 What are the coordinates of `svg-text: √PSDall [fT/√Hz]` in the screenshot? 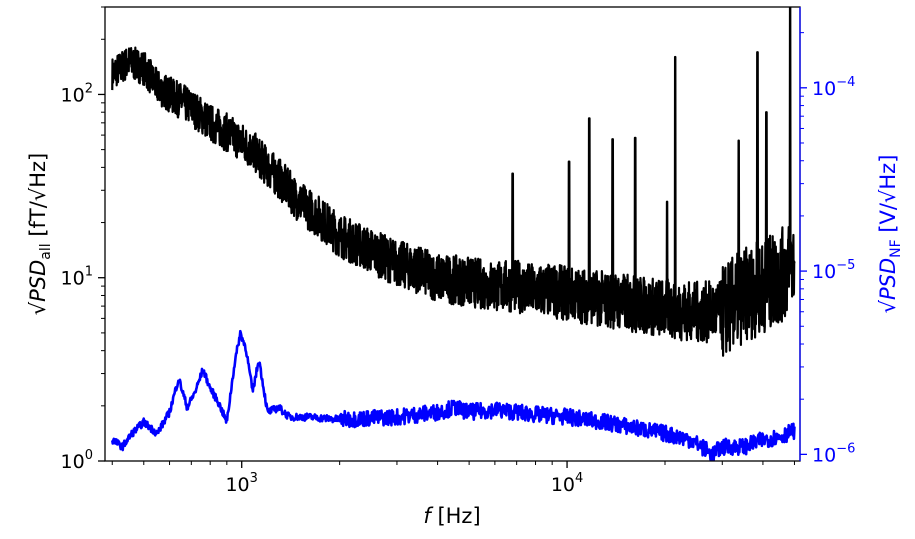 It's located at (40, 234).